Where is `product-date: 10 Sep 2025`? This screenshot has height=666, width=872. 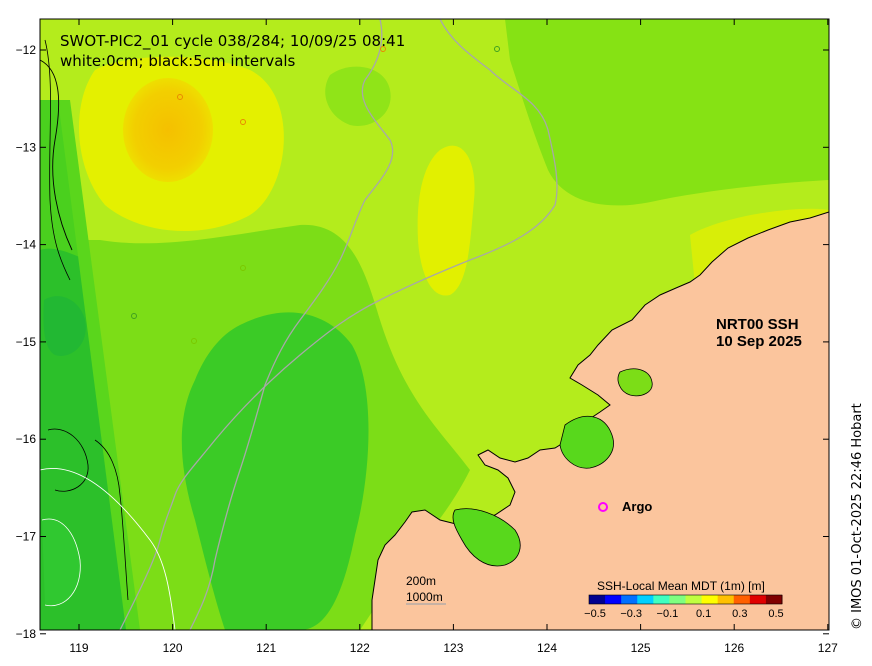
product-date: 10 Sep 2025 is located at coordinates (759, 341).